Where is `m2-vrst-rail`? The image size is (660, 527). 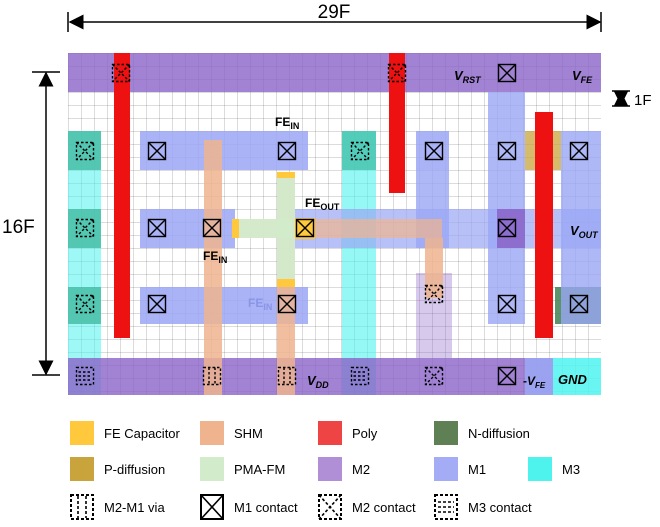 m2-vrst-rail is located at coordinates (334, 72).